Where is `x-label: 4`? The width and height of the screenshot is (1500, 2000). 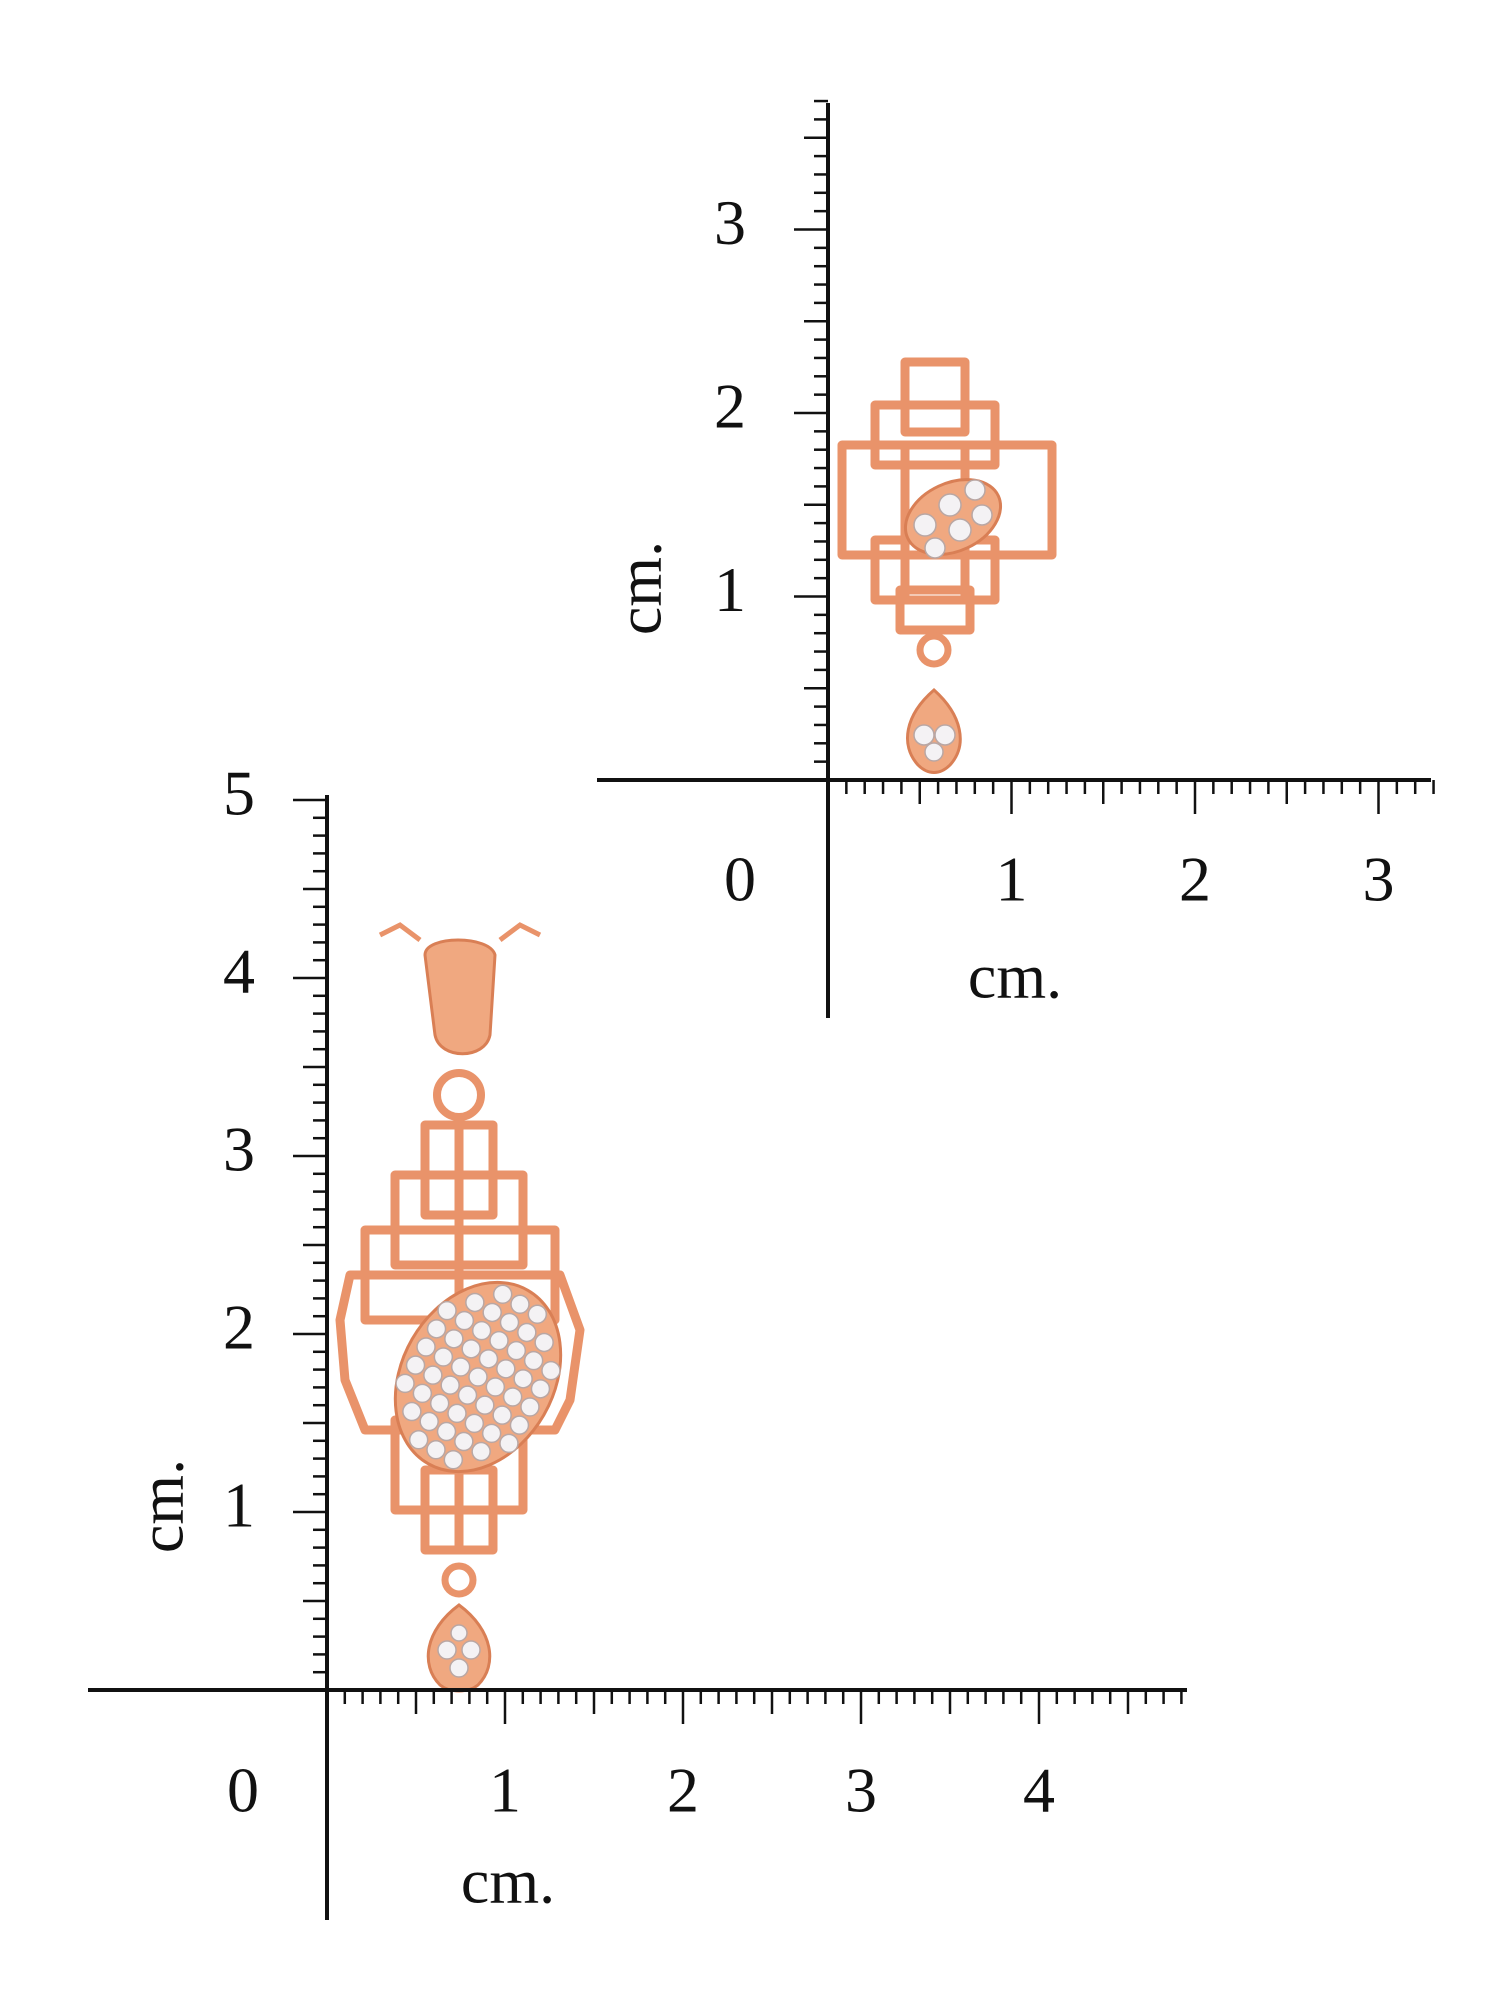
x-label: 4 is located at coordinates (1039, 1790).